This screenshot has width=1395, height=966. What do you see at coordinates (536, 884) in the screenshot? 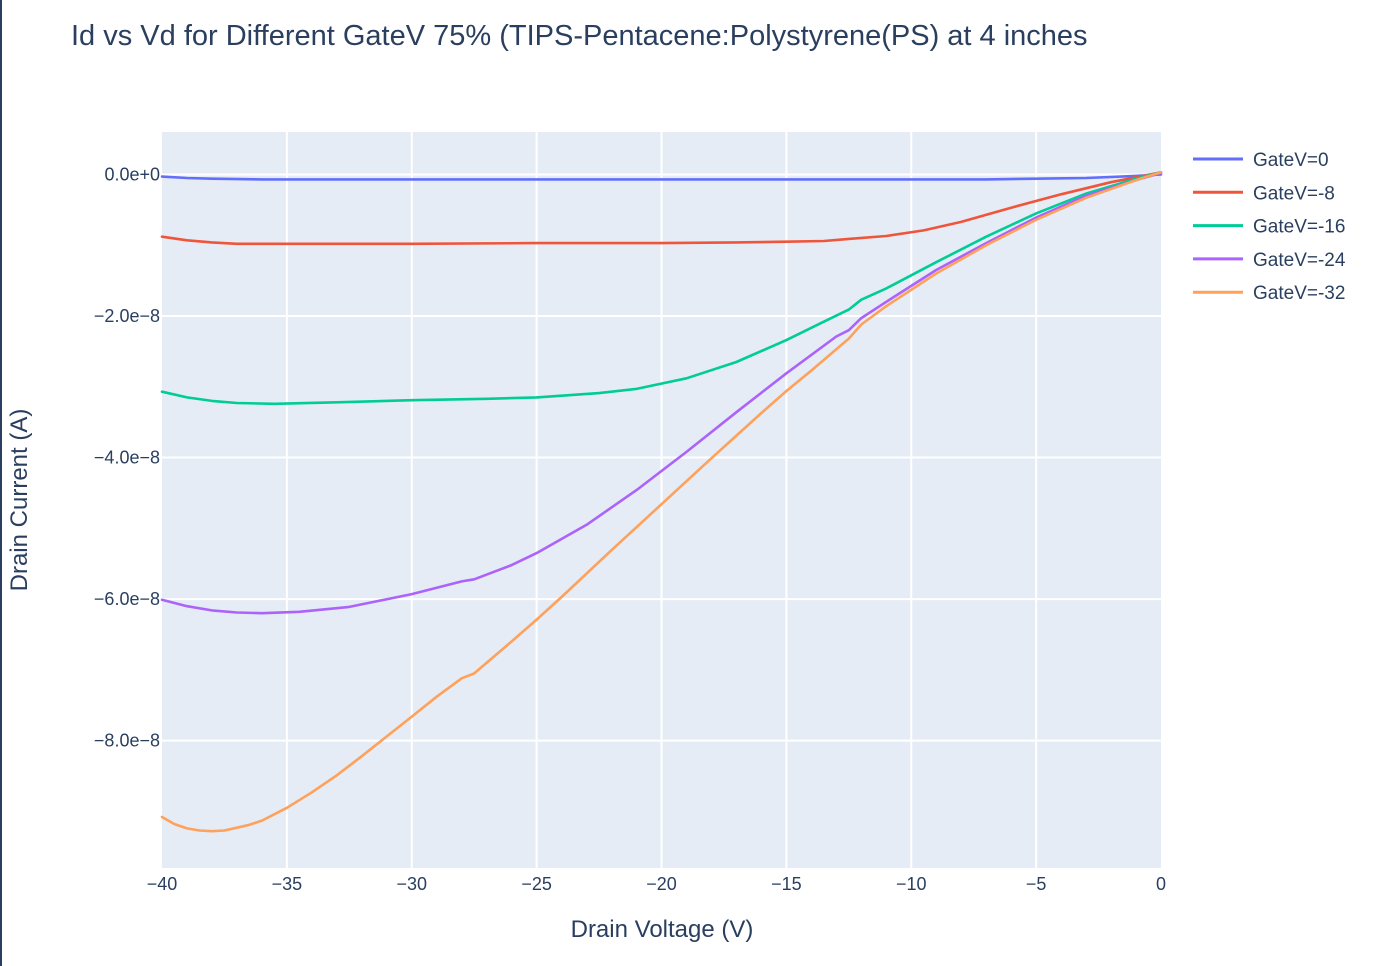
I see `x-tick-label: −25` at bounding box center [536, 884].